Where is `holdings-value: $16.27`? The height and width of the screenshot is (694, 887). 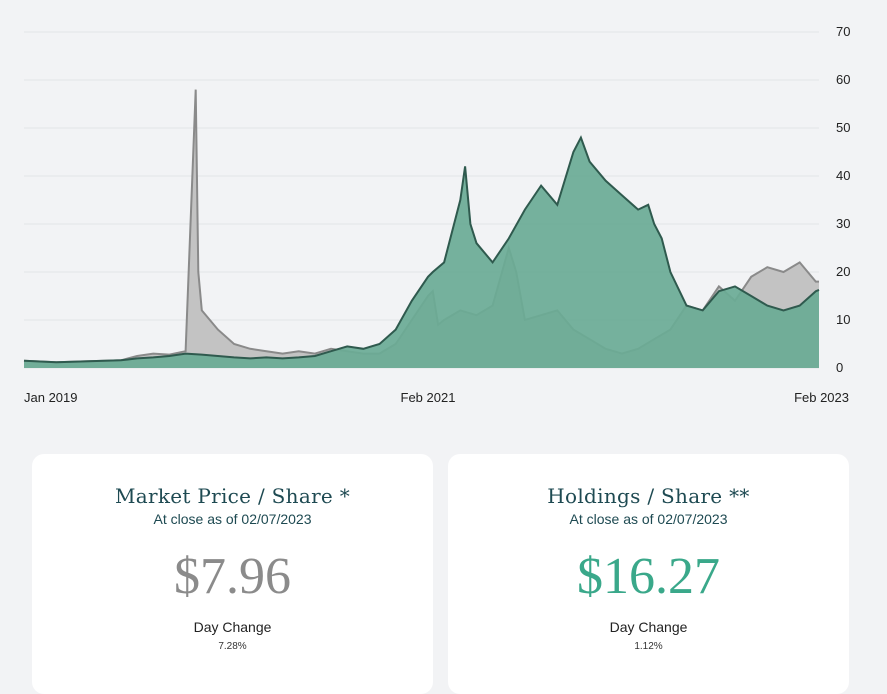 holdings-value: $16.27 is located at coordinates (648, 576).